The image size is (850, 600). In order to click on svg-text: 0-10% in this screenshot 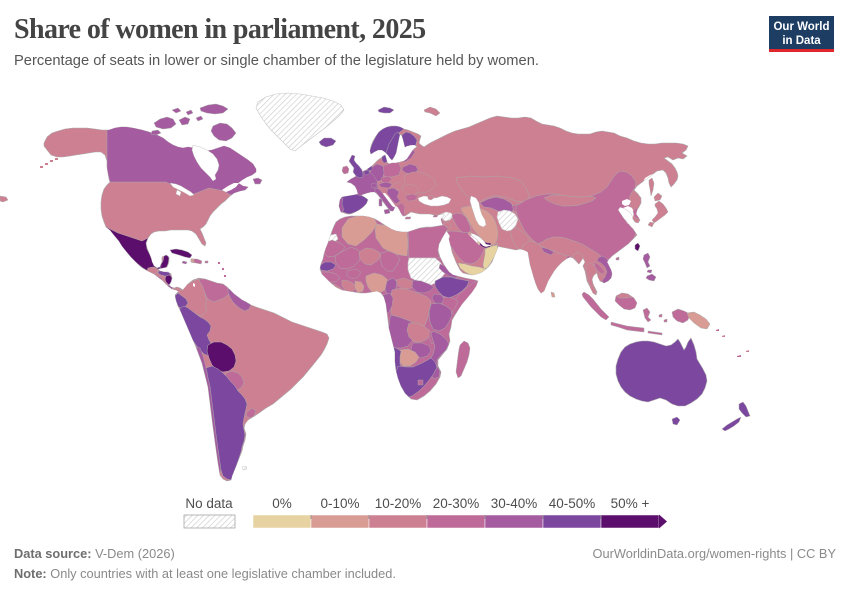, I will do `click(339, 503)`.